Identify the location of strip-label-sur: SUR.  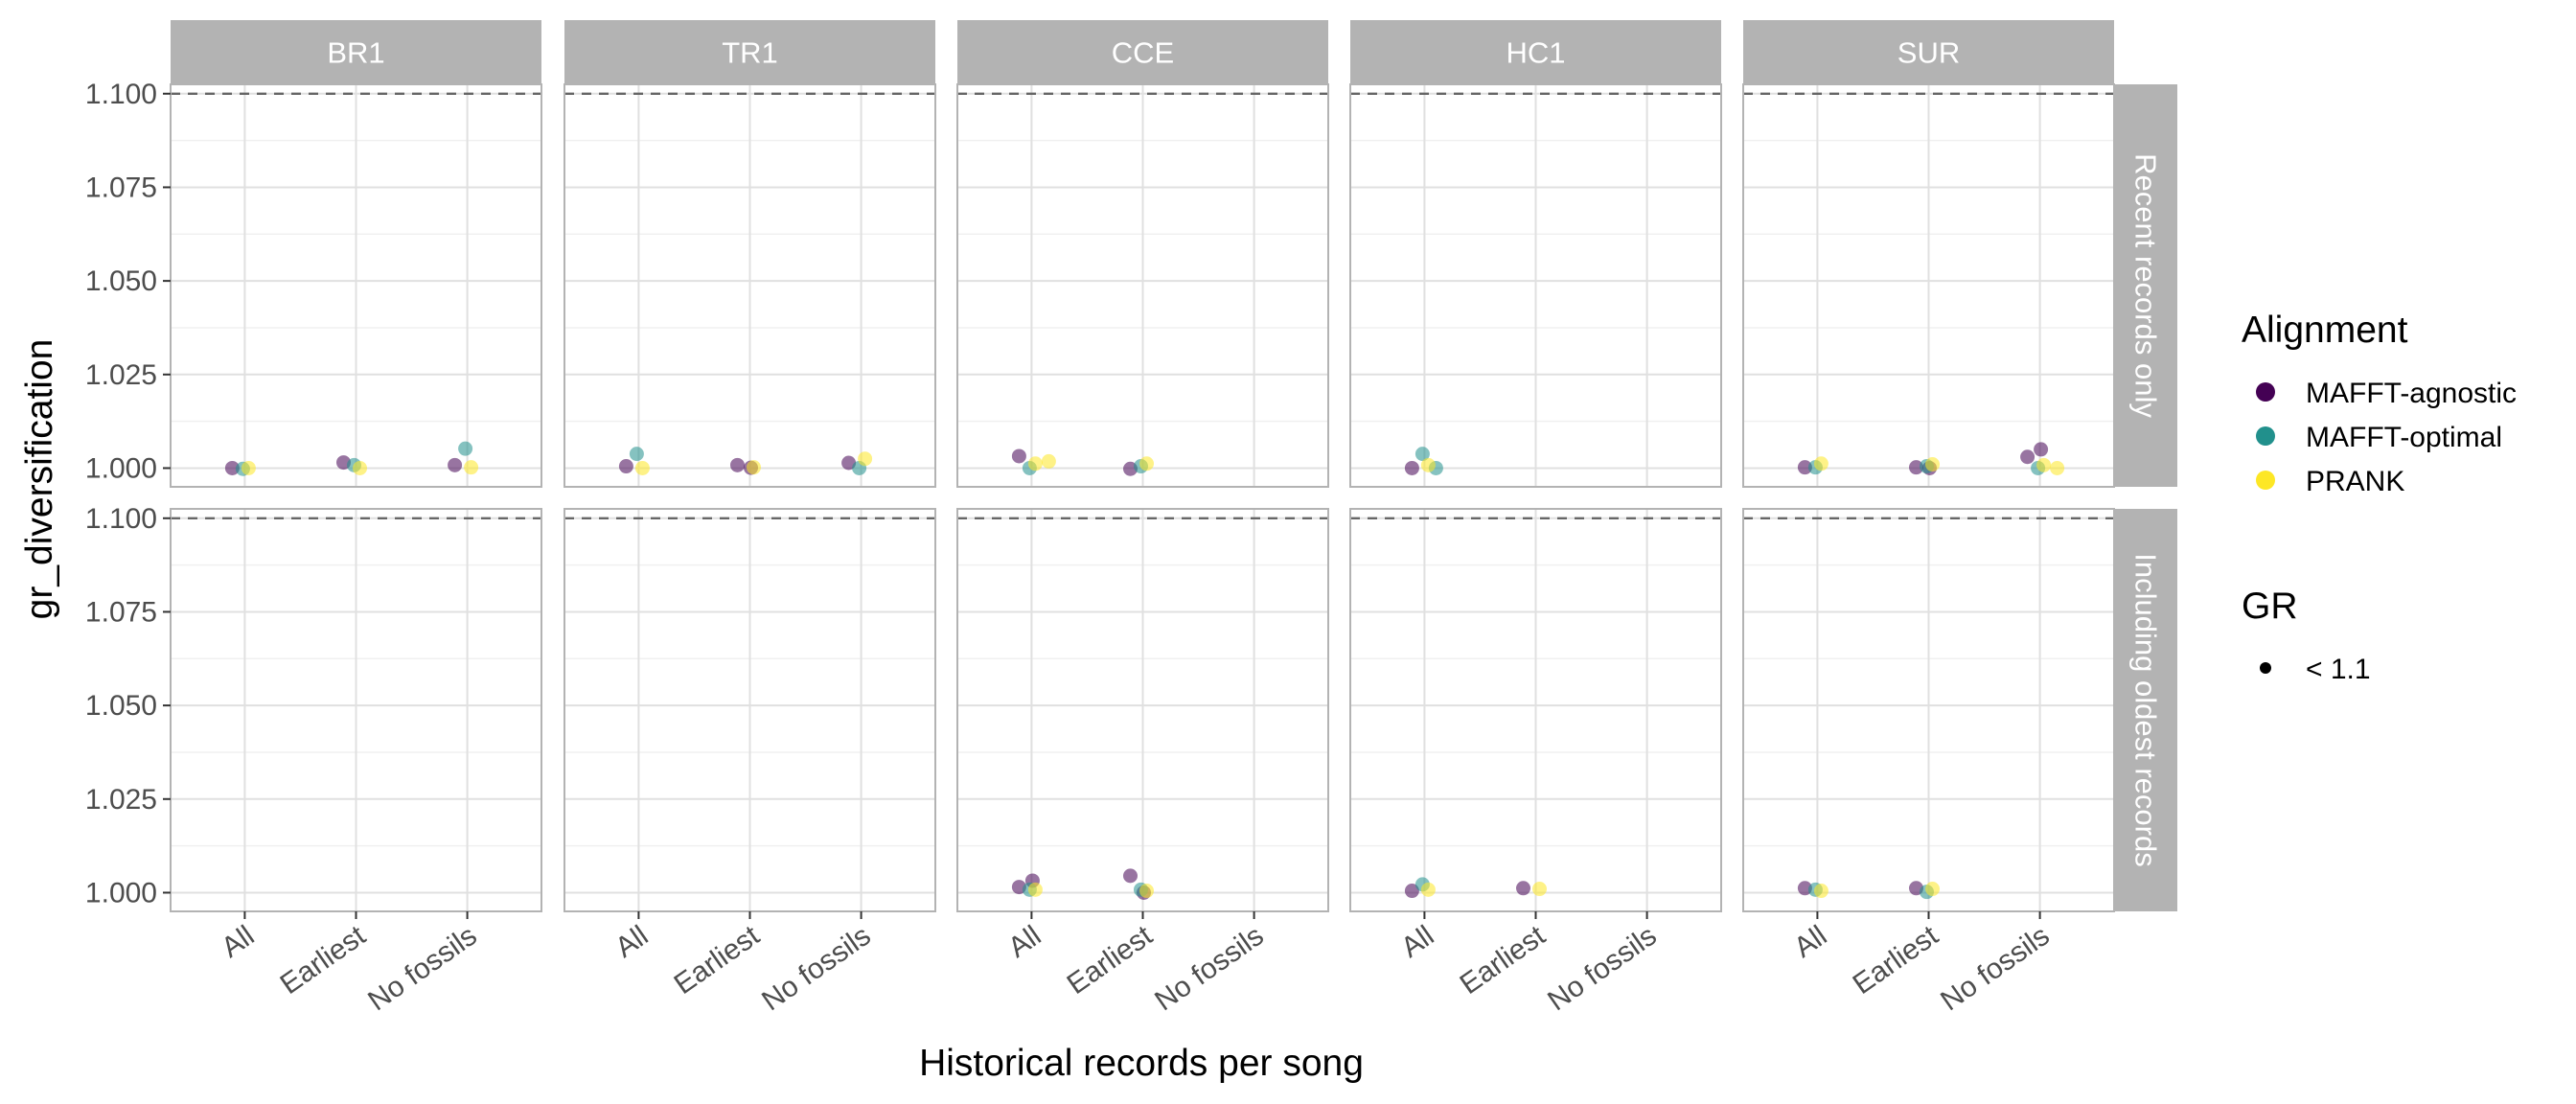
(1929, 53).